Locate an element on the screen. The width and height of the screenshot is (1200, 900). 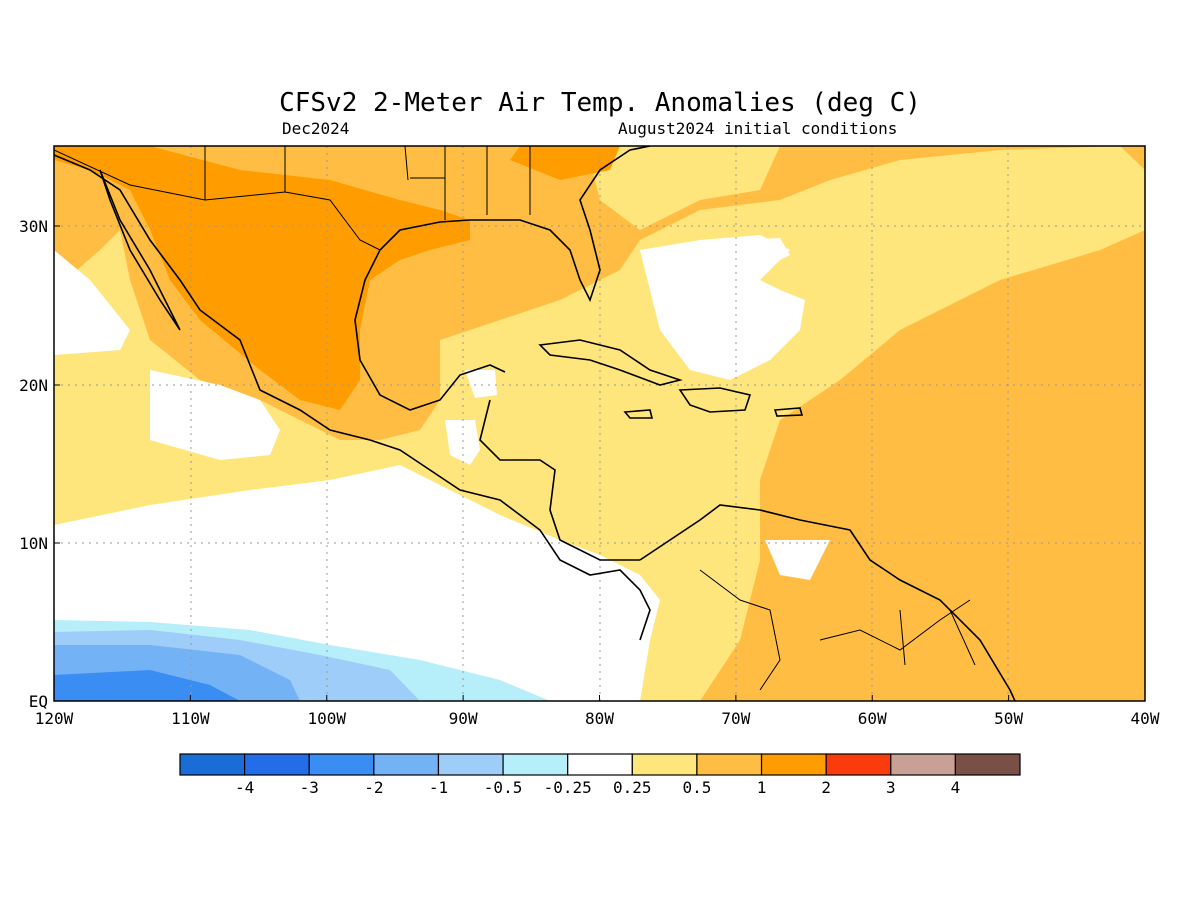
neutral-region-bahamas is located at coordinates (722, 307).